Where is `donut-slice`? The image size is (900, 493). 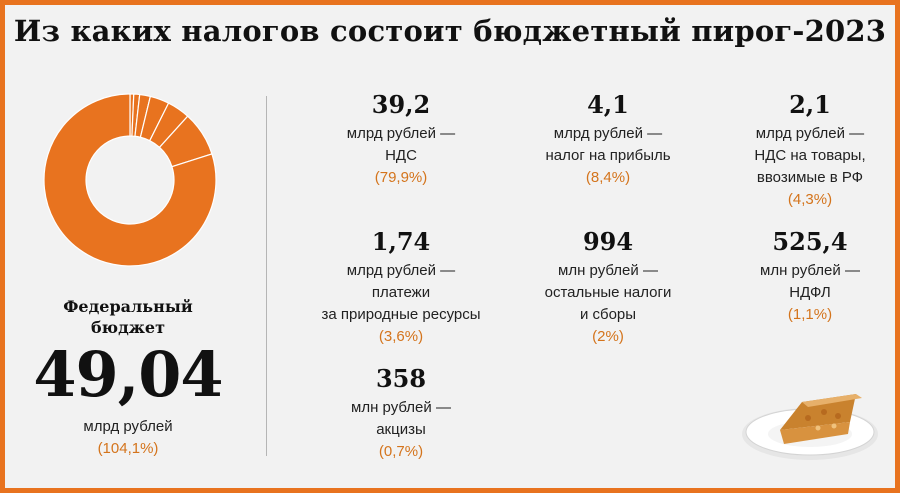
donut-slice is located at coordinates (130, 180).